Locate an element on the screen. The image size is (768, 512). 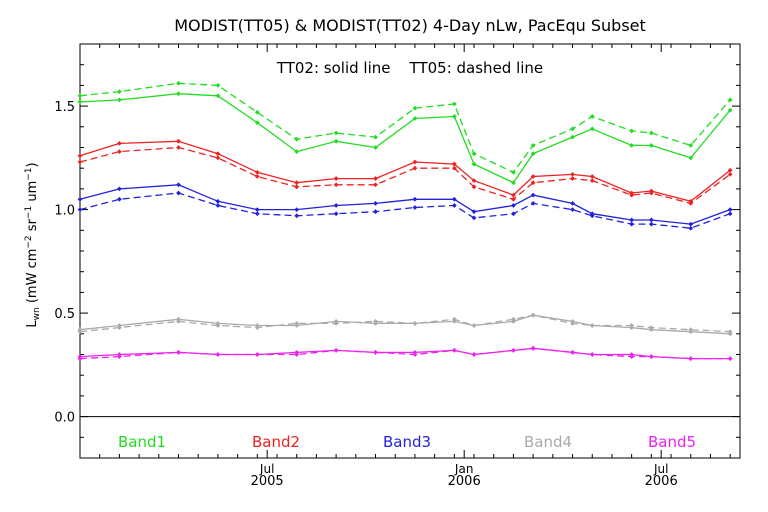
x-tick-year-2: 2006 is located at coordinates (661, 481).